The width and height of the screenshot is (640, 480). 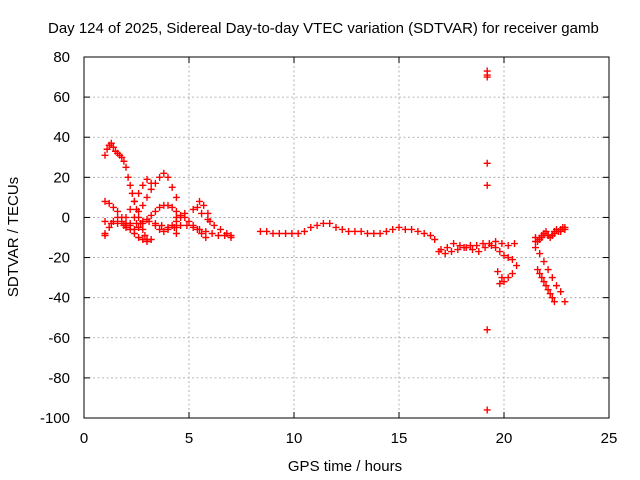 What do you see at coordinates (84, 438) in the screenshot?
I see `x-tick-label: 0` at bounding box center [84, 438].